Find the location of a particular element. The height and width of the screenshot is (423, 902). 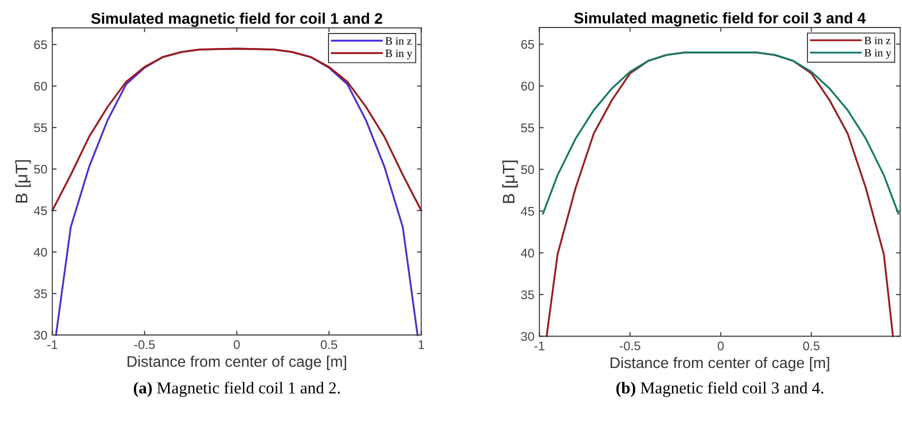

text: (b) Magnetic field coil 3 and 4. is located at coordinates (720, 389).